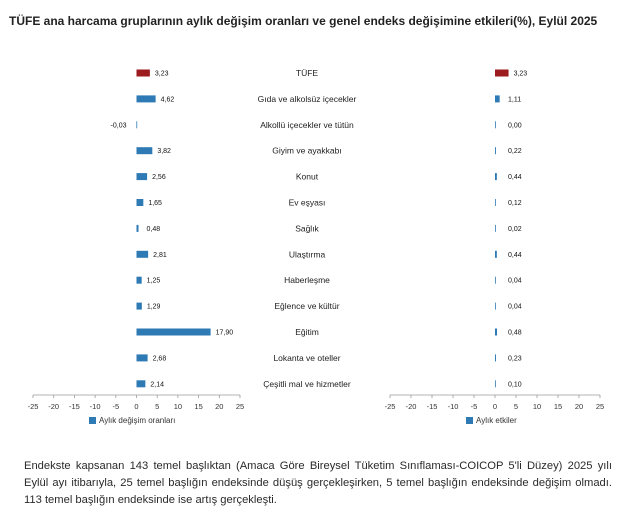 The height and width of the screenshot is (515, 626). What do you see at coordinates (515, 151) in the screenshot?
I see `value-label: 0,22` at bounding box center [515, 151].